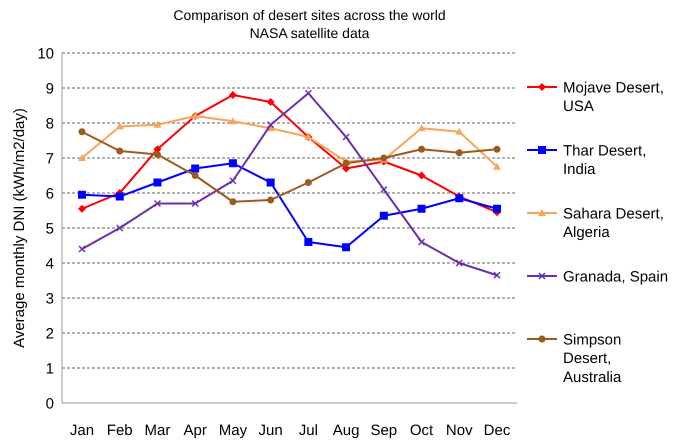  What do you see at coordinates (50, 159) in the screenshot?
I see `y-tick-label: 7` at bounding box center [50, 159].